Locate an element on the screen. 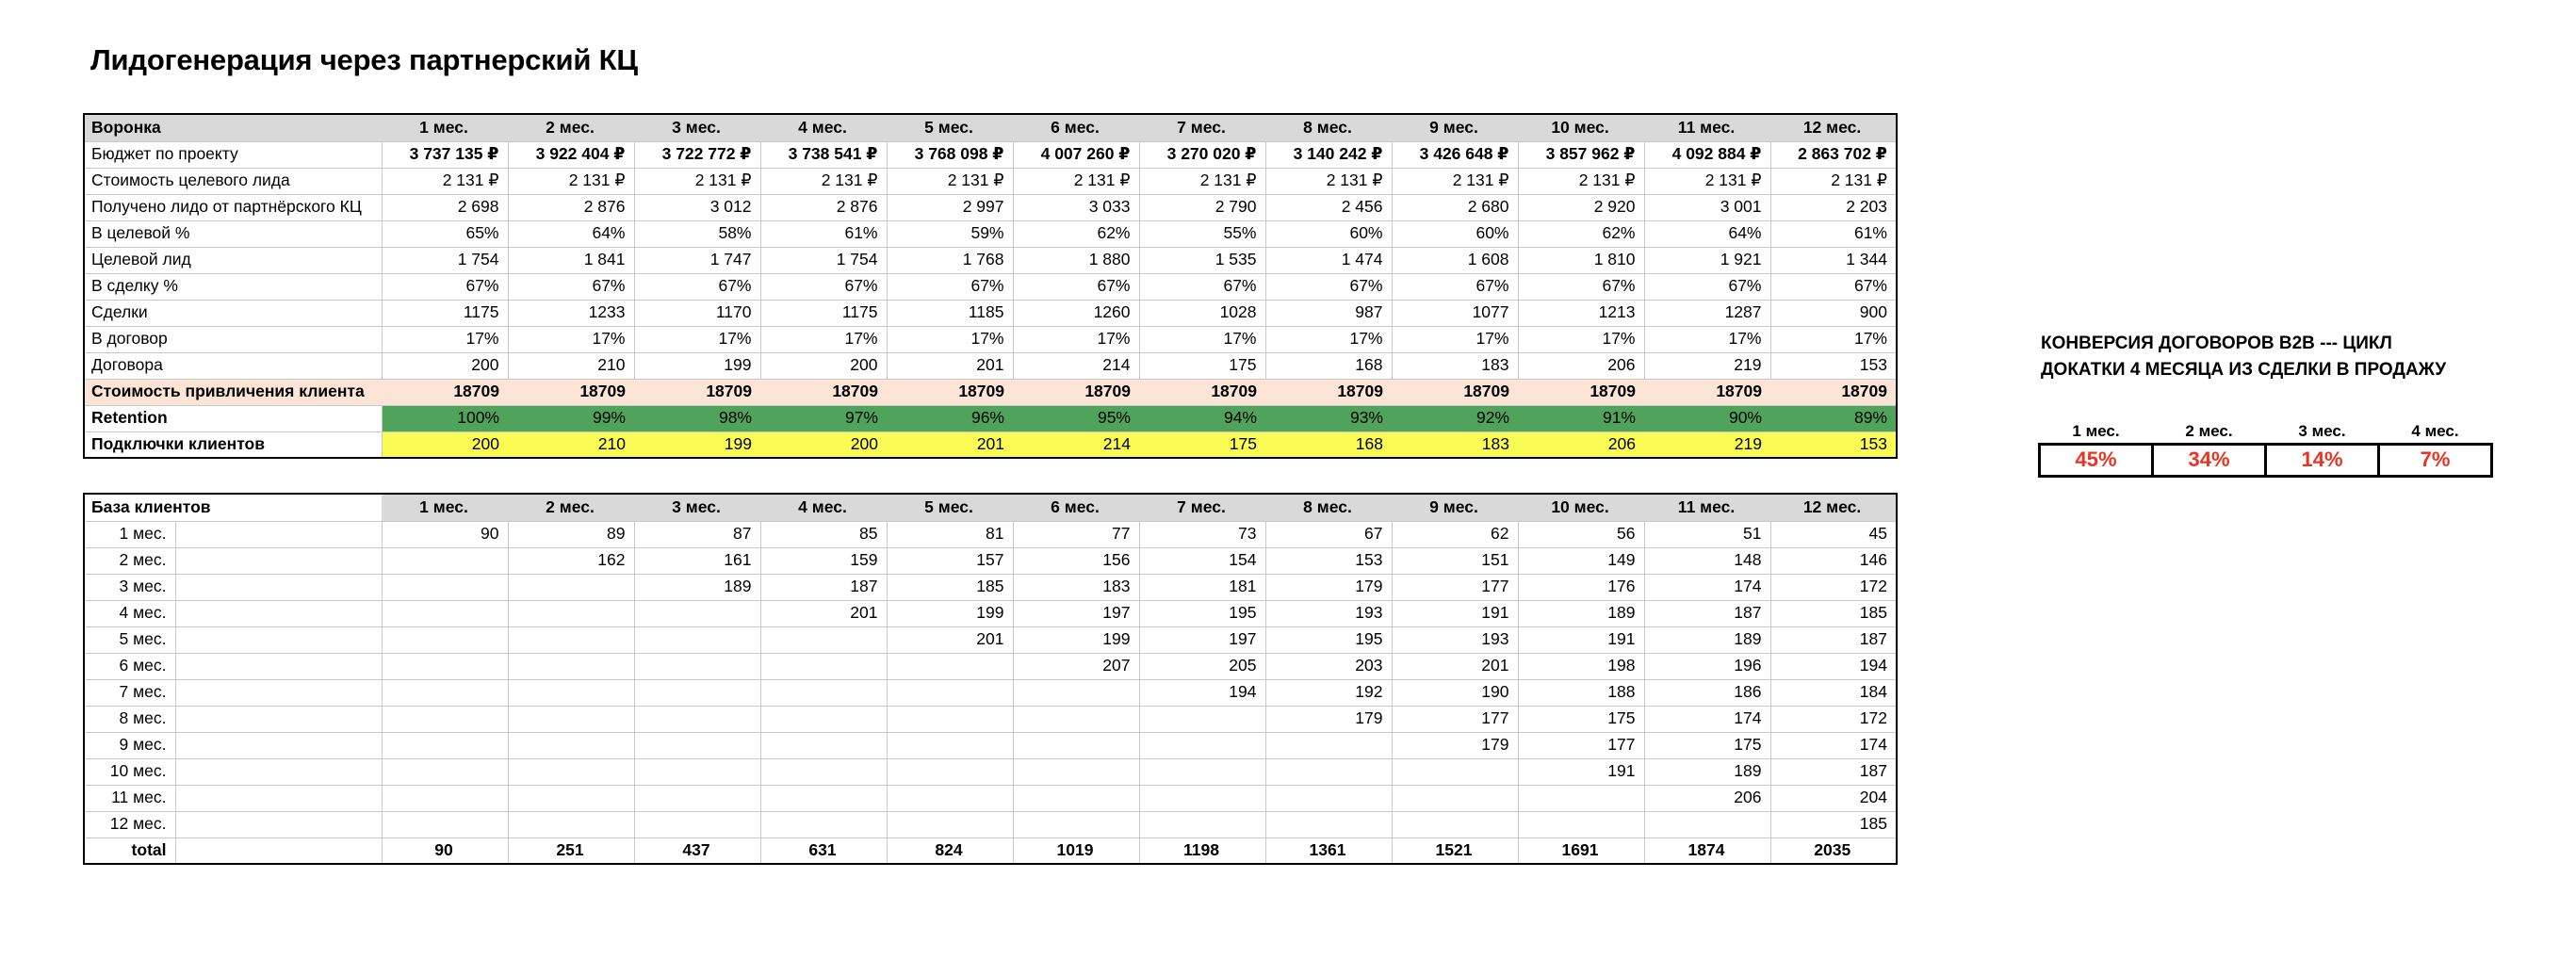 Image resolution: width=2576 pixels, height=976 pixels. cell: 1 754 is located at coordinates (445, 260).